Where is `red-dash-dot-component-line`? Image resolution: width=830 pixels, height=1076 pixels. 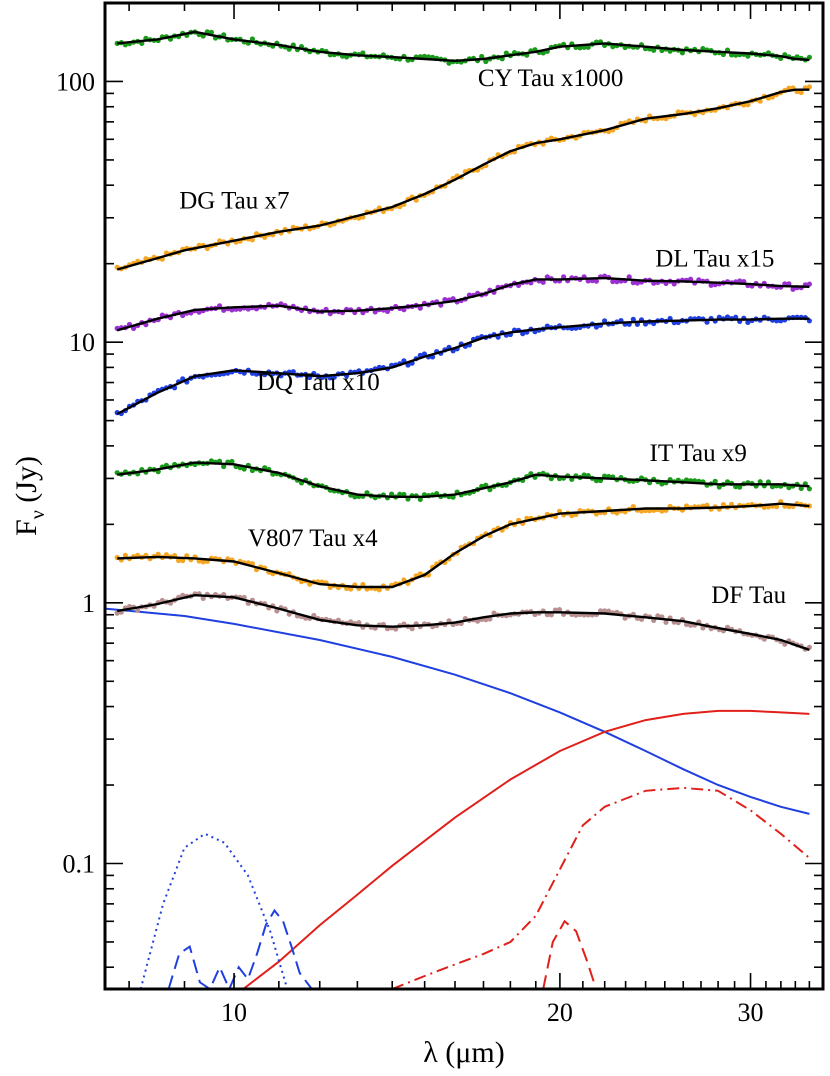 red-dash-dot-component-line is located at coordinates (601, 888).